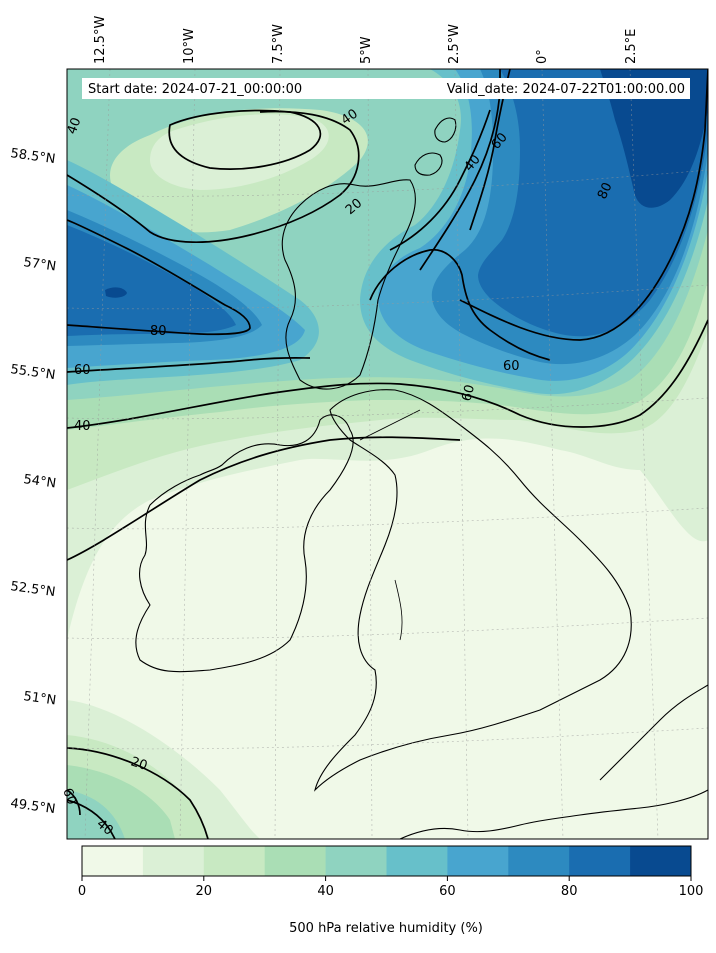  What do you see at coordinates (390, 425) in the screenshot?
I see `border-scotland-england` at bounding box center [390, 425].